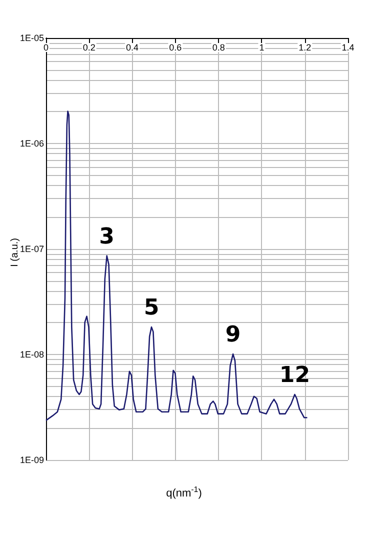 Image resolution: width=368 pixels, height=535 pixels. What do you see at coordinates (106, 237) in the screenshot?
I see `annotation: 3` at bounding box center [106, 237].